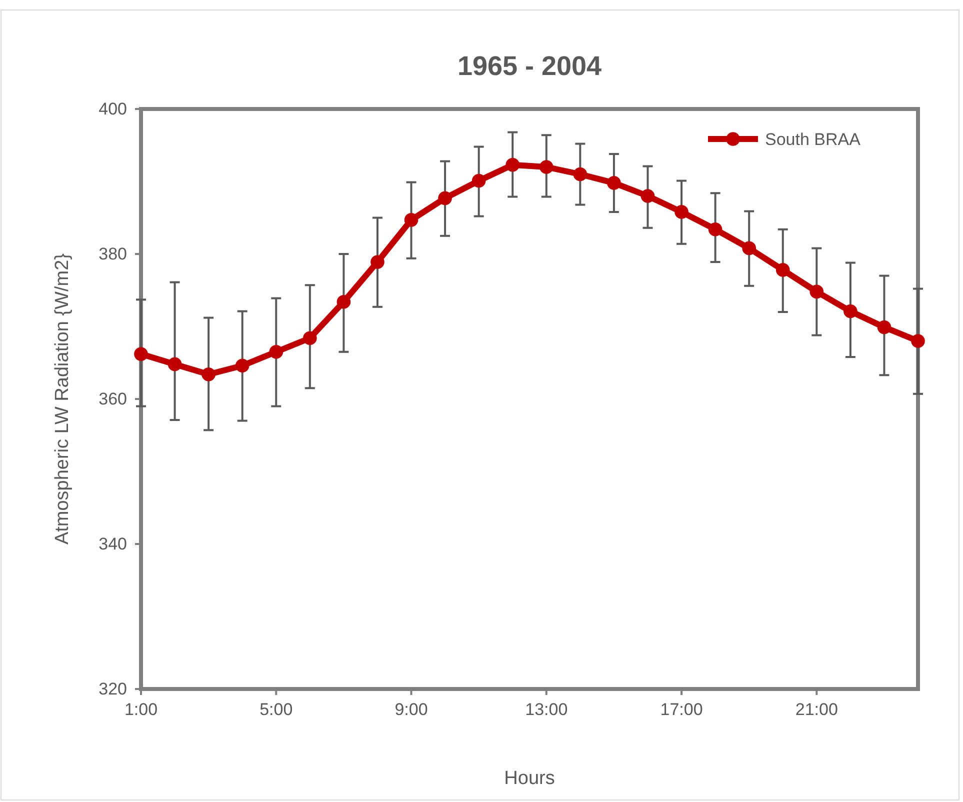  Describe the element at coordinates (112, 254) in the screenshot. I see `y-tick-label: 380` at that location.